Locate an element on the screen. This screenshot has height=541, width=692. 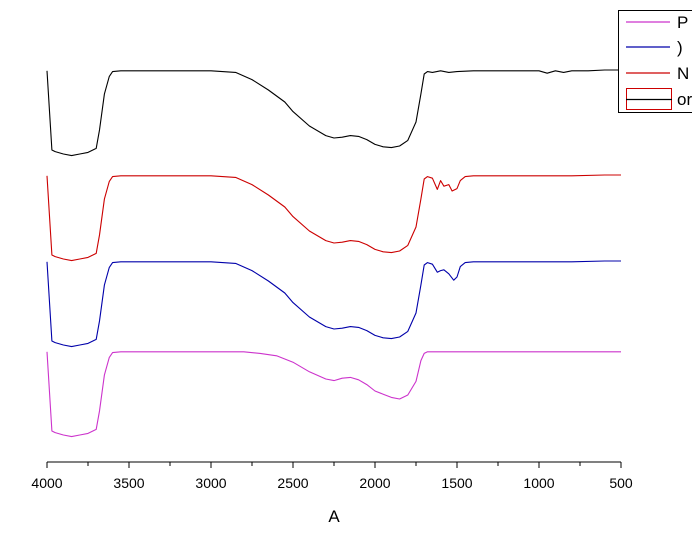
x-tick-label: 4000 is located at coordinates (46, 483).